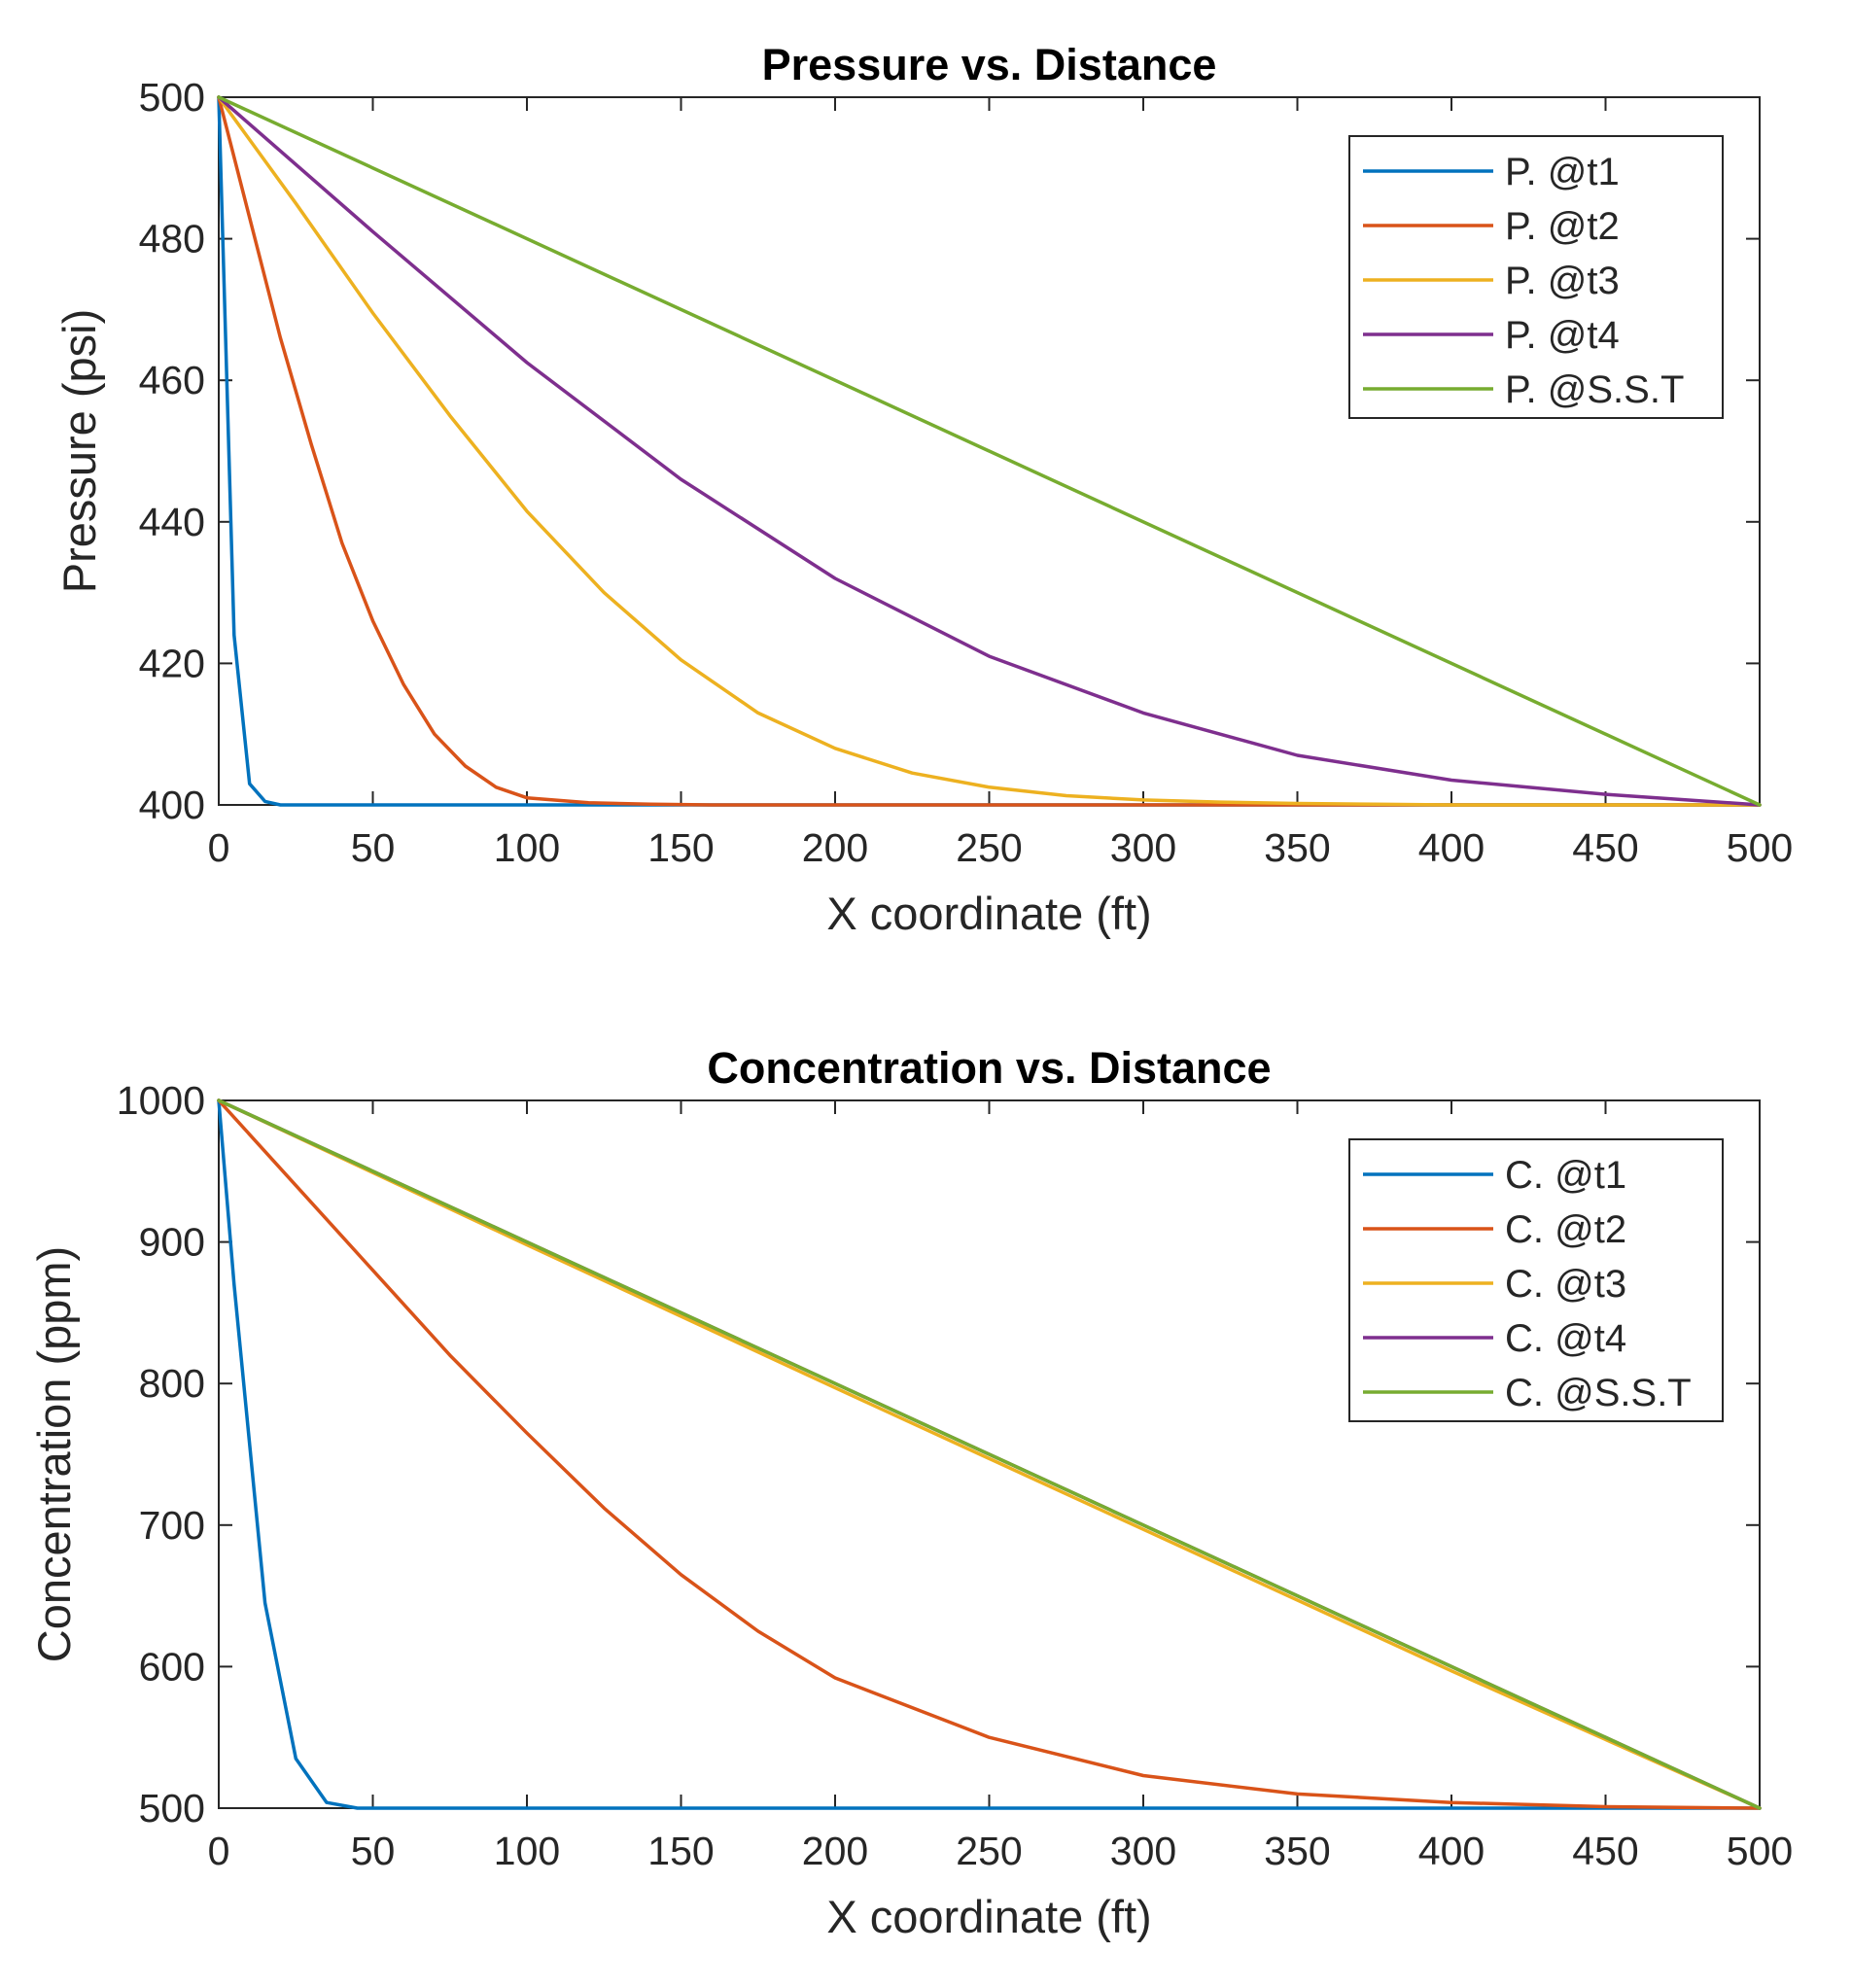  What do you see at coordinates (1297, 848) in the screenshot?
I see `pressure-xtick-label: 350` at bounding box center [1297, 848].